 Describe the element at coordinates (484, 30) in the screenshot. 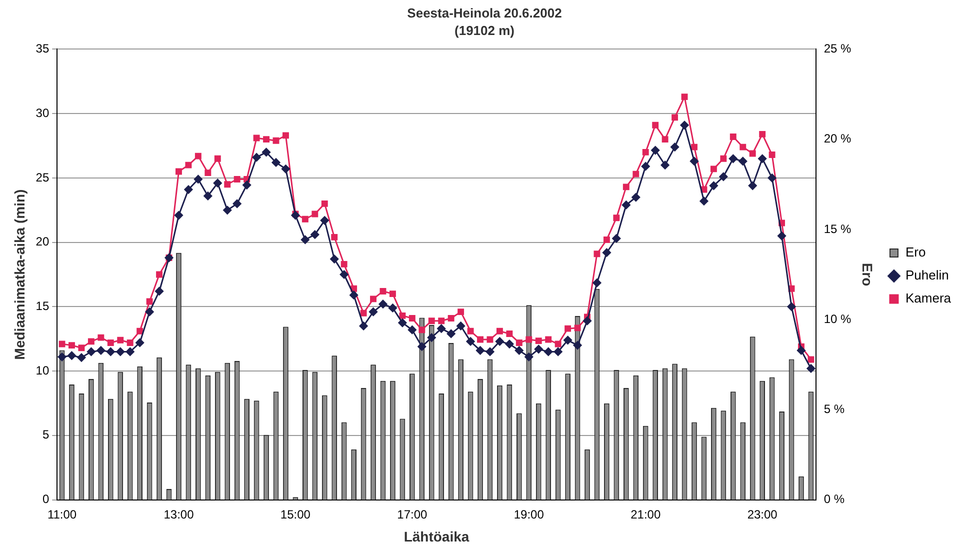

I see `chart-subtitle: (19102 m)` at that location.